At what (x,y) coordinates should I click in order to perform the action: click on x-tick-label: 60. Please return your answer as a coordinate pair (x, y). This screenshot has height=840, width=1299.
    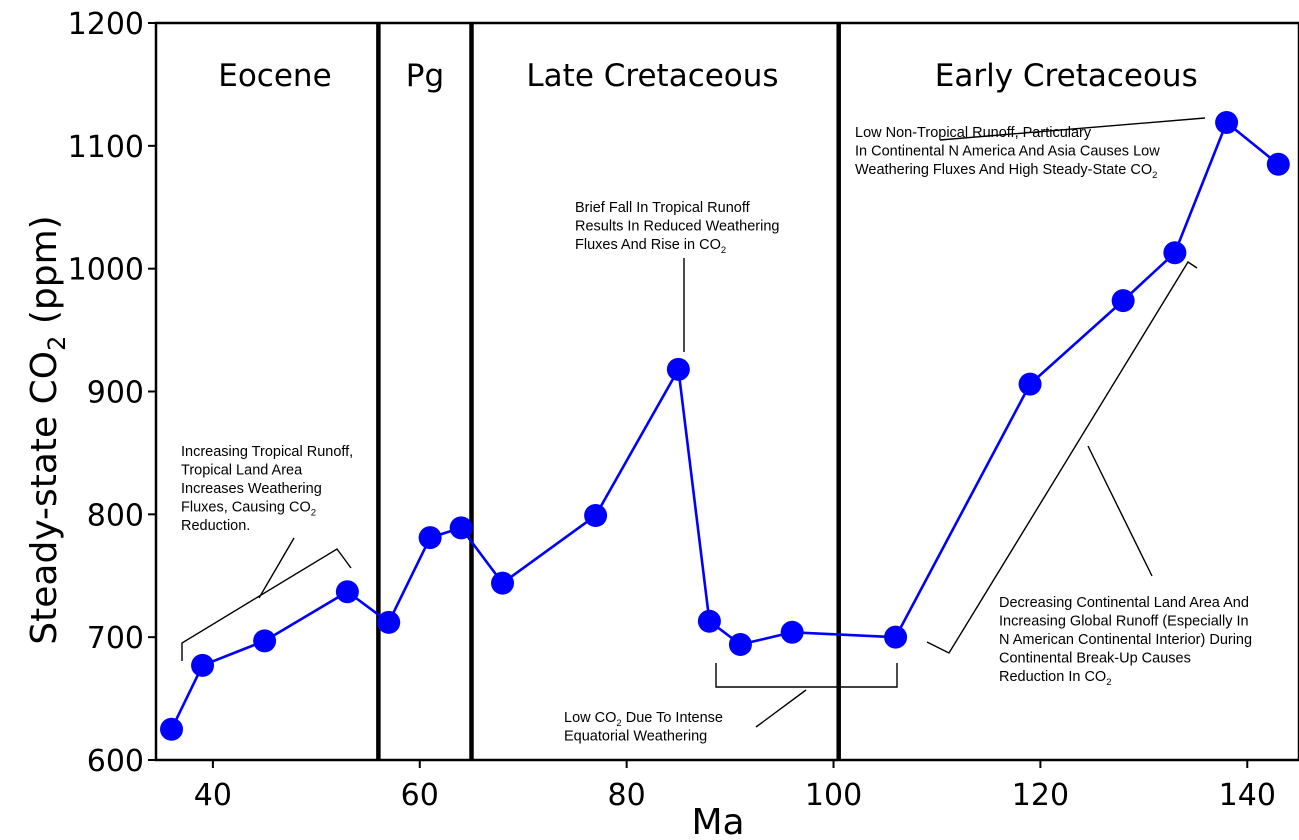
    Looking at the image, I should click on (420, 795).